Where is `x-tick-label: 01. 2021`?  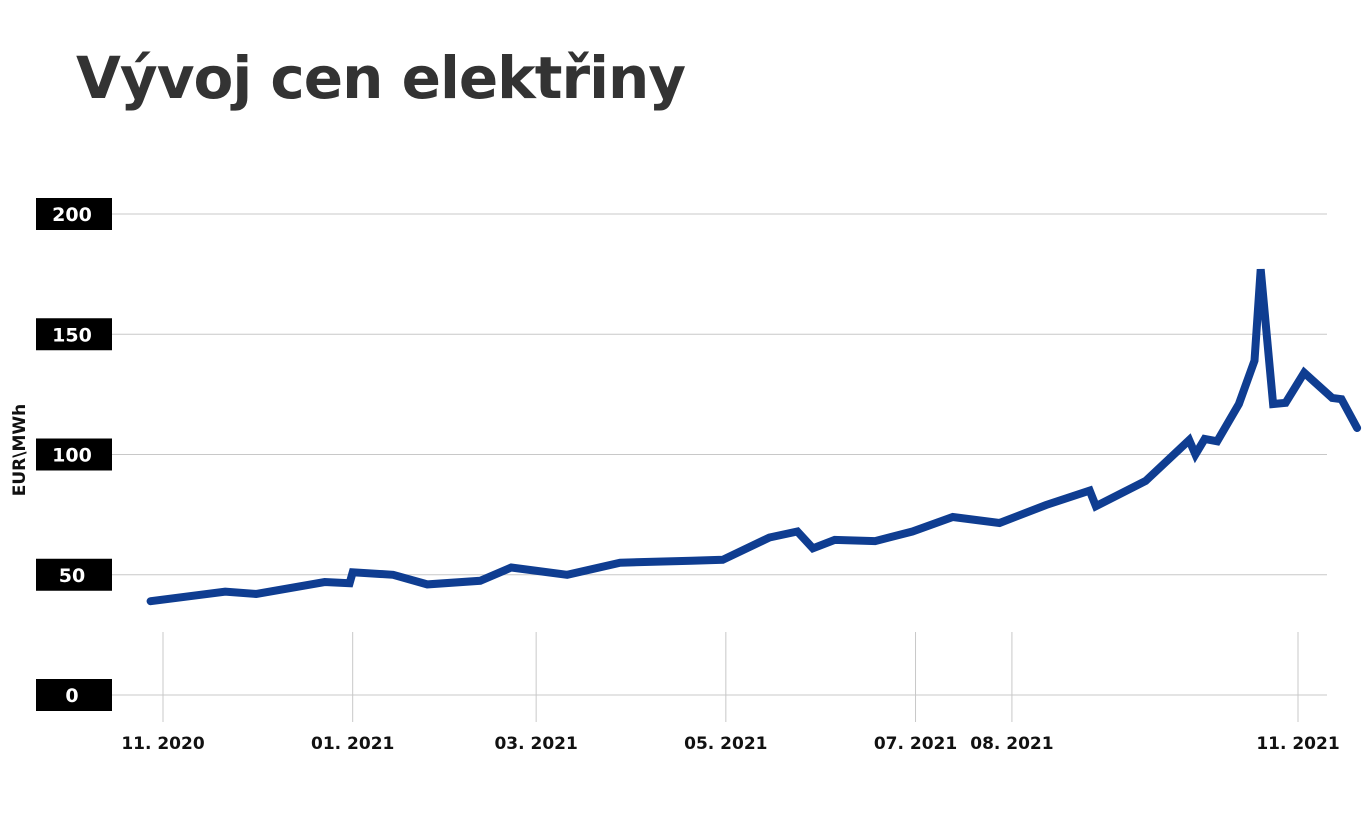 x-tick-label: 01. 2021 is located at coordinates (352, 744).